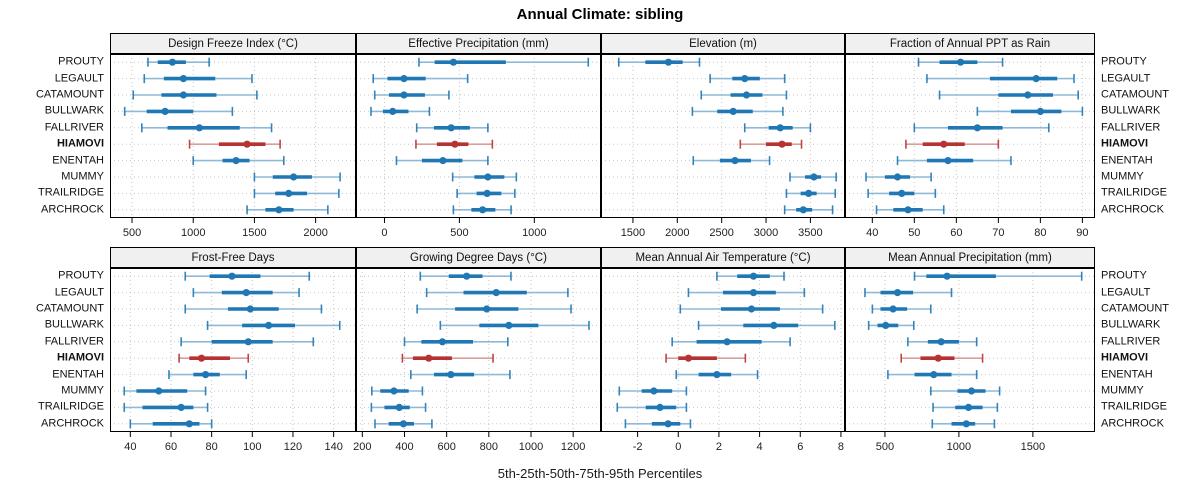  I want to click on axis-tick-label: 500, so click(885, 447).